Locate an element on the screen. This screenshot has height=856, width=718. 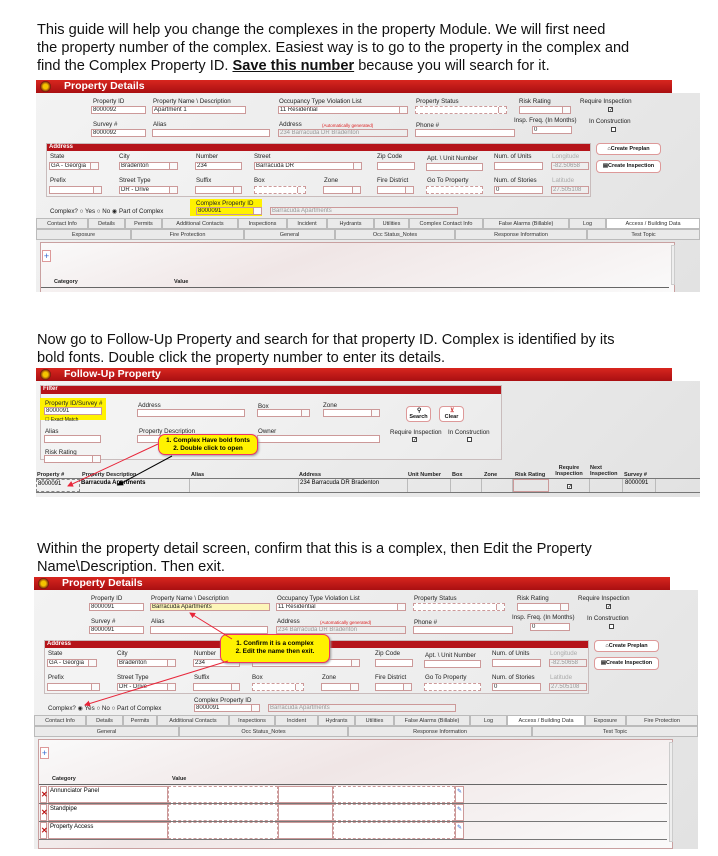
search-button: ⚲ Search is located at coordinates (418, 414).